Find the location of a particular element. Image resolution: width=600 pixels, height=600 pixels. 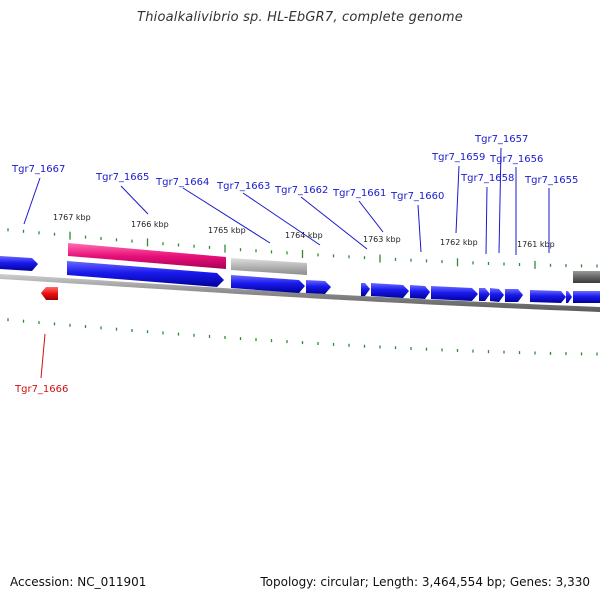

kbp-label: 1764 kbp is located at coordinates (304, 235).